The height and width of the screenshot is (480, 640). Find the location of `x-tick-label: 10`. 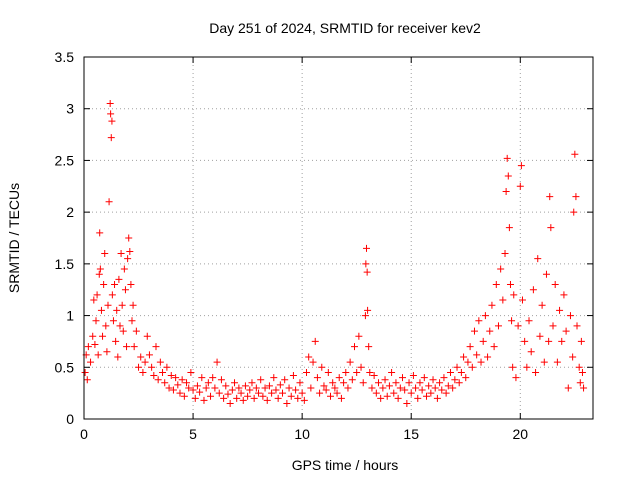

x-tick-label: 10 is located at coordinates (302, 434).